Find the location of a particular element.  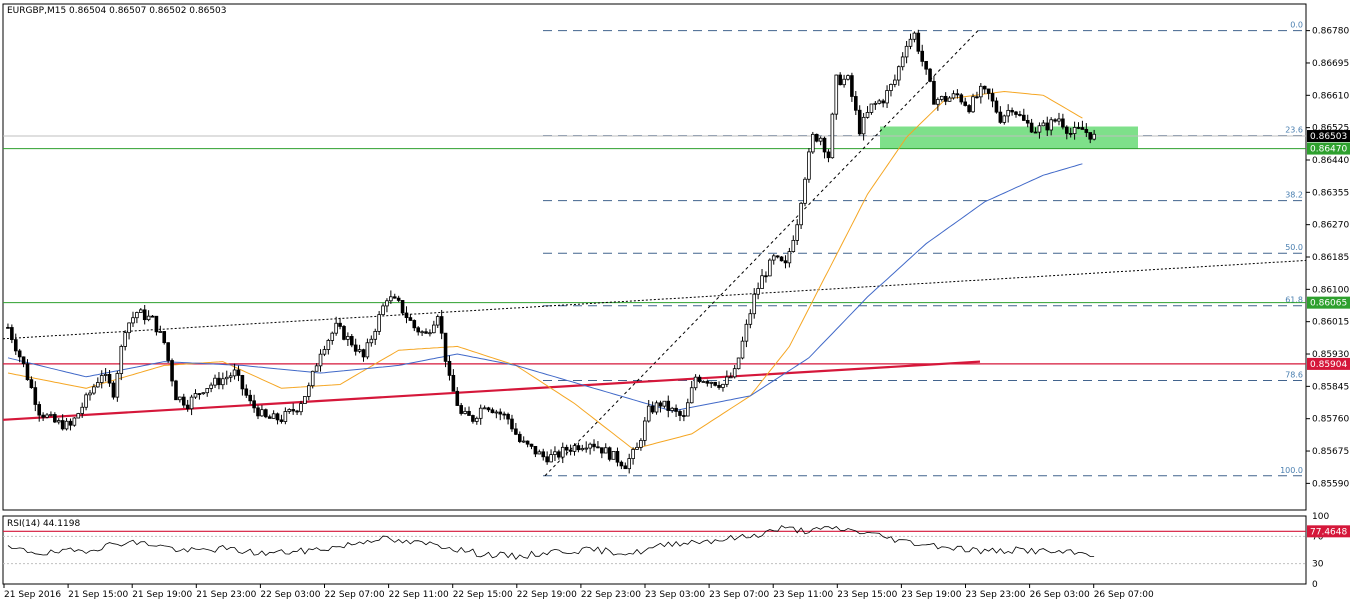

time-label: 22 Sep 23:00 is located at coordinates (611, 595).